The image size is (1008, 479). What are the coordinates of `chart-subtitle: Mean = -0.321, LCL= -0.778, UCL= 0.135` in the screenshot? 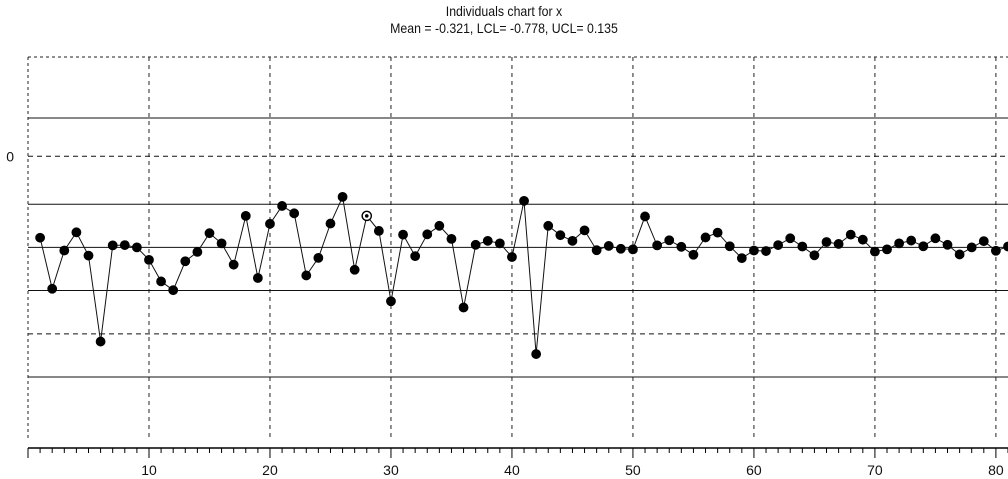 It's located at (504, 28).